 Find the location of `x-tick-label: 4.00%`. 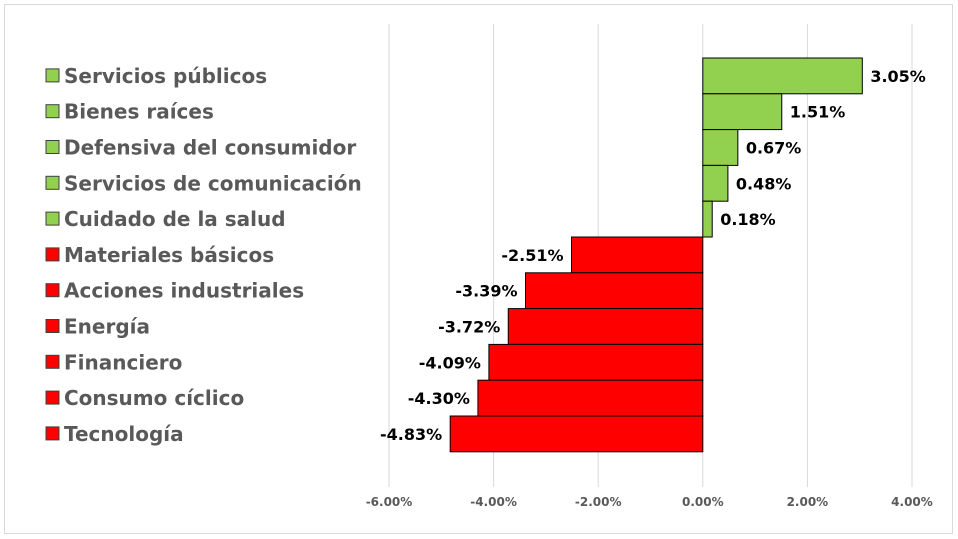

x-tick-label: 4.00% is located at coordinates (912, 502).